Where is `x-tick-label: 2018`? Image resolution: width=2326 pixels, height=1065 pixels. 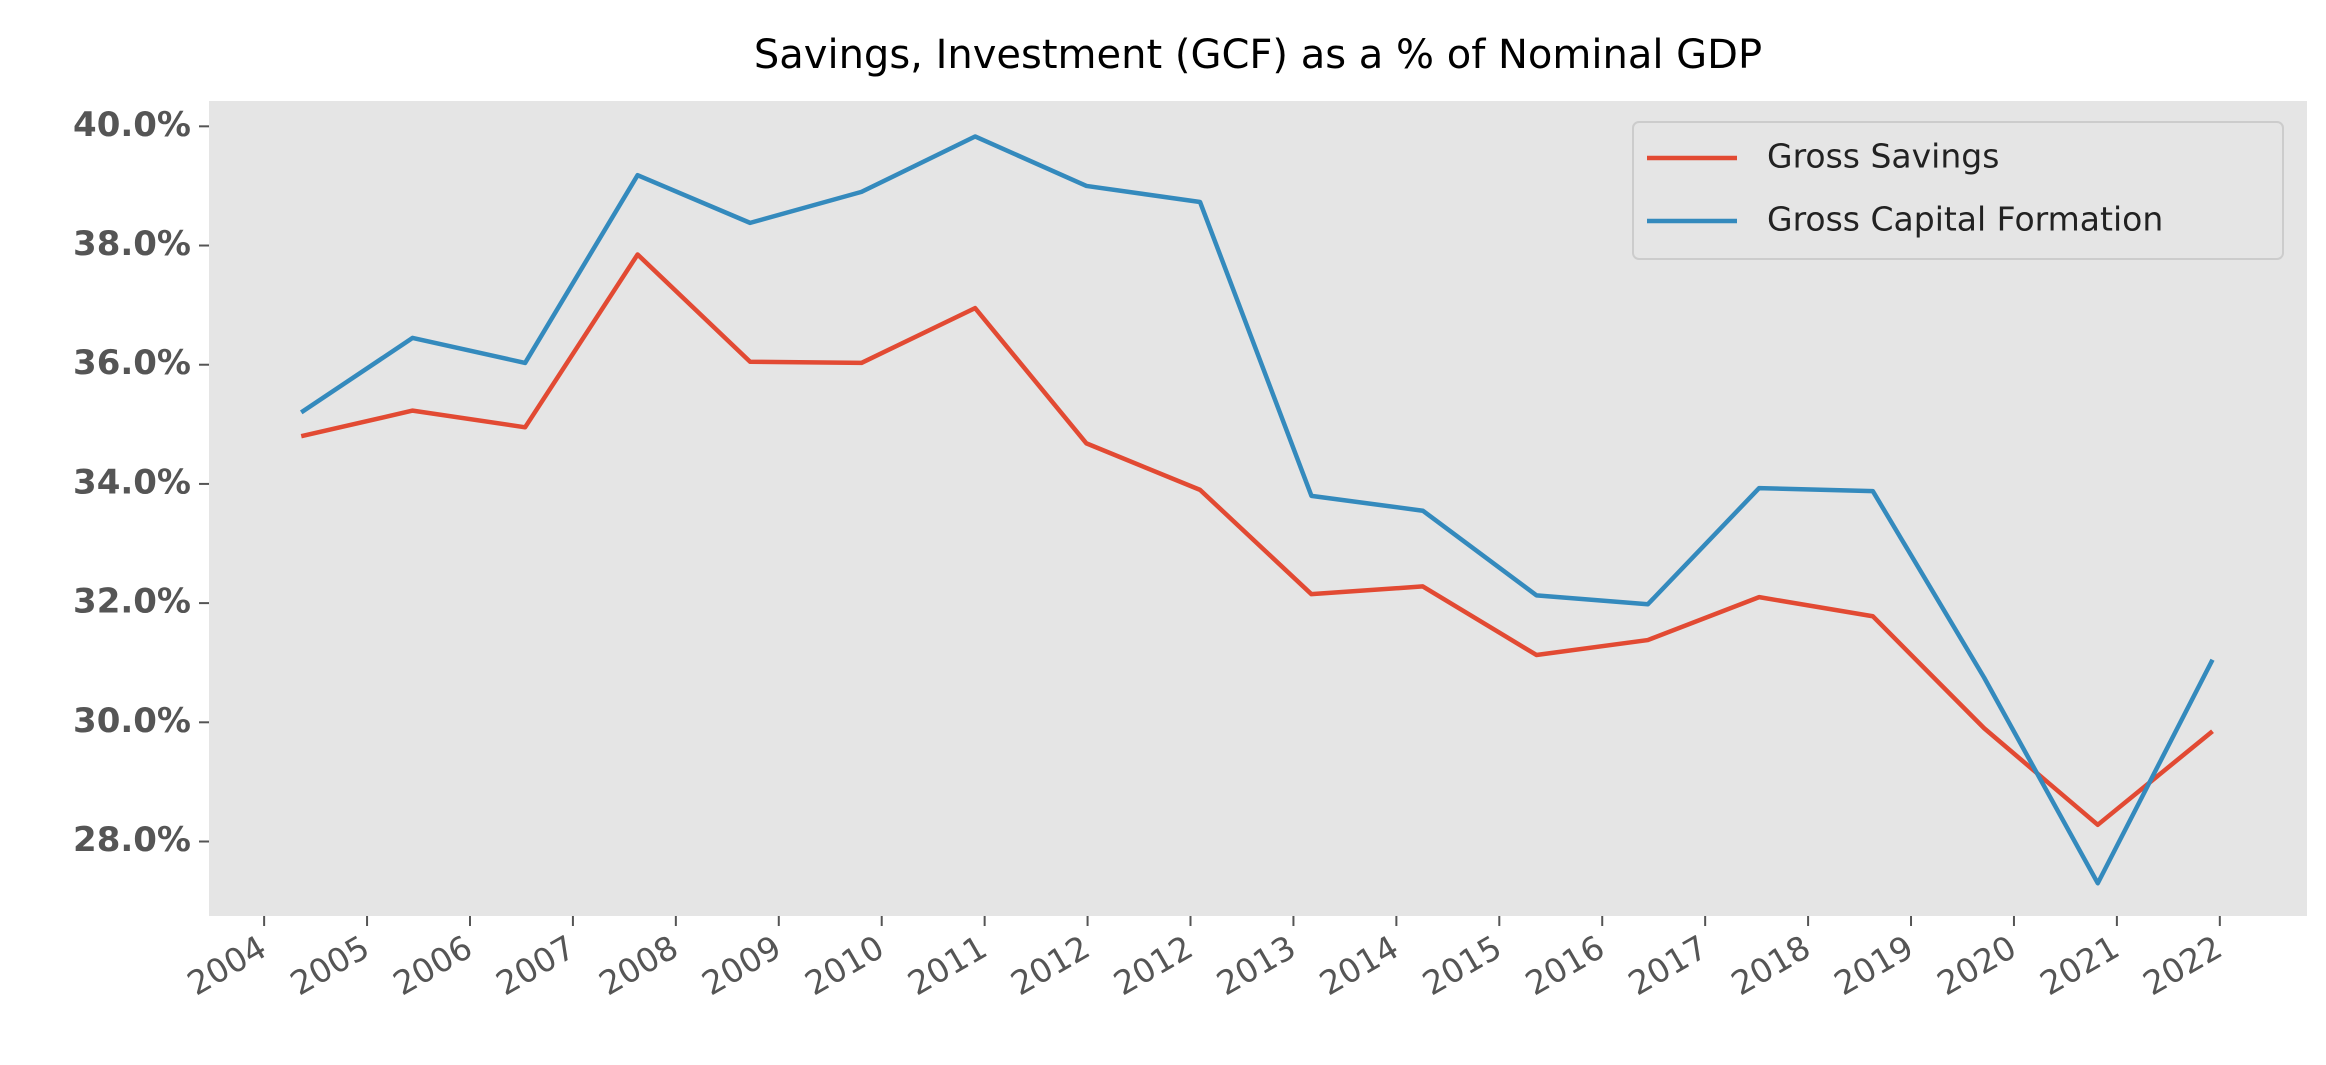
x-tick-label: 2018 is located at coordinates (1771, 965).